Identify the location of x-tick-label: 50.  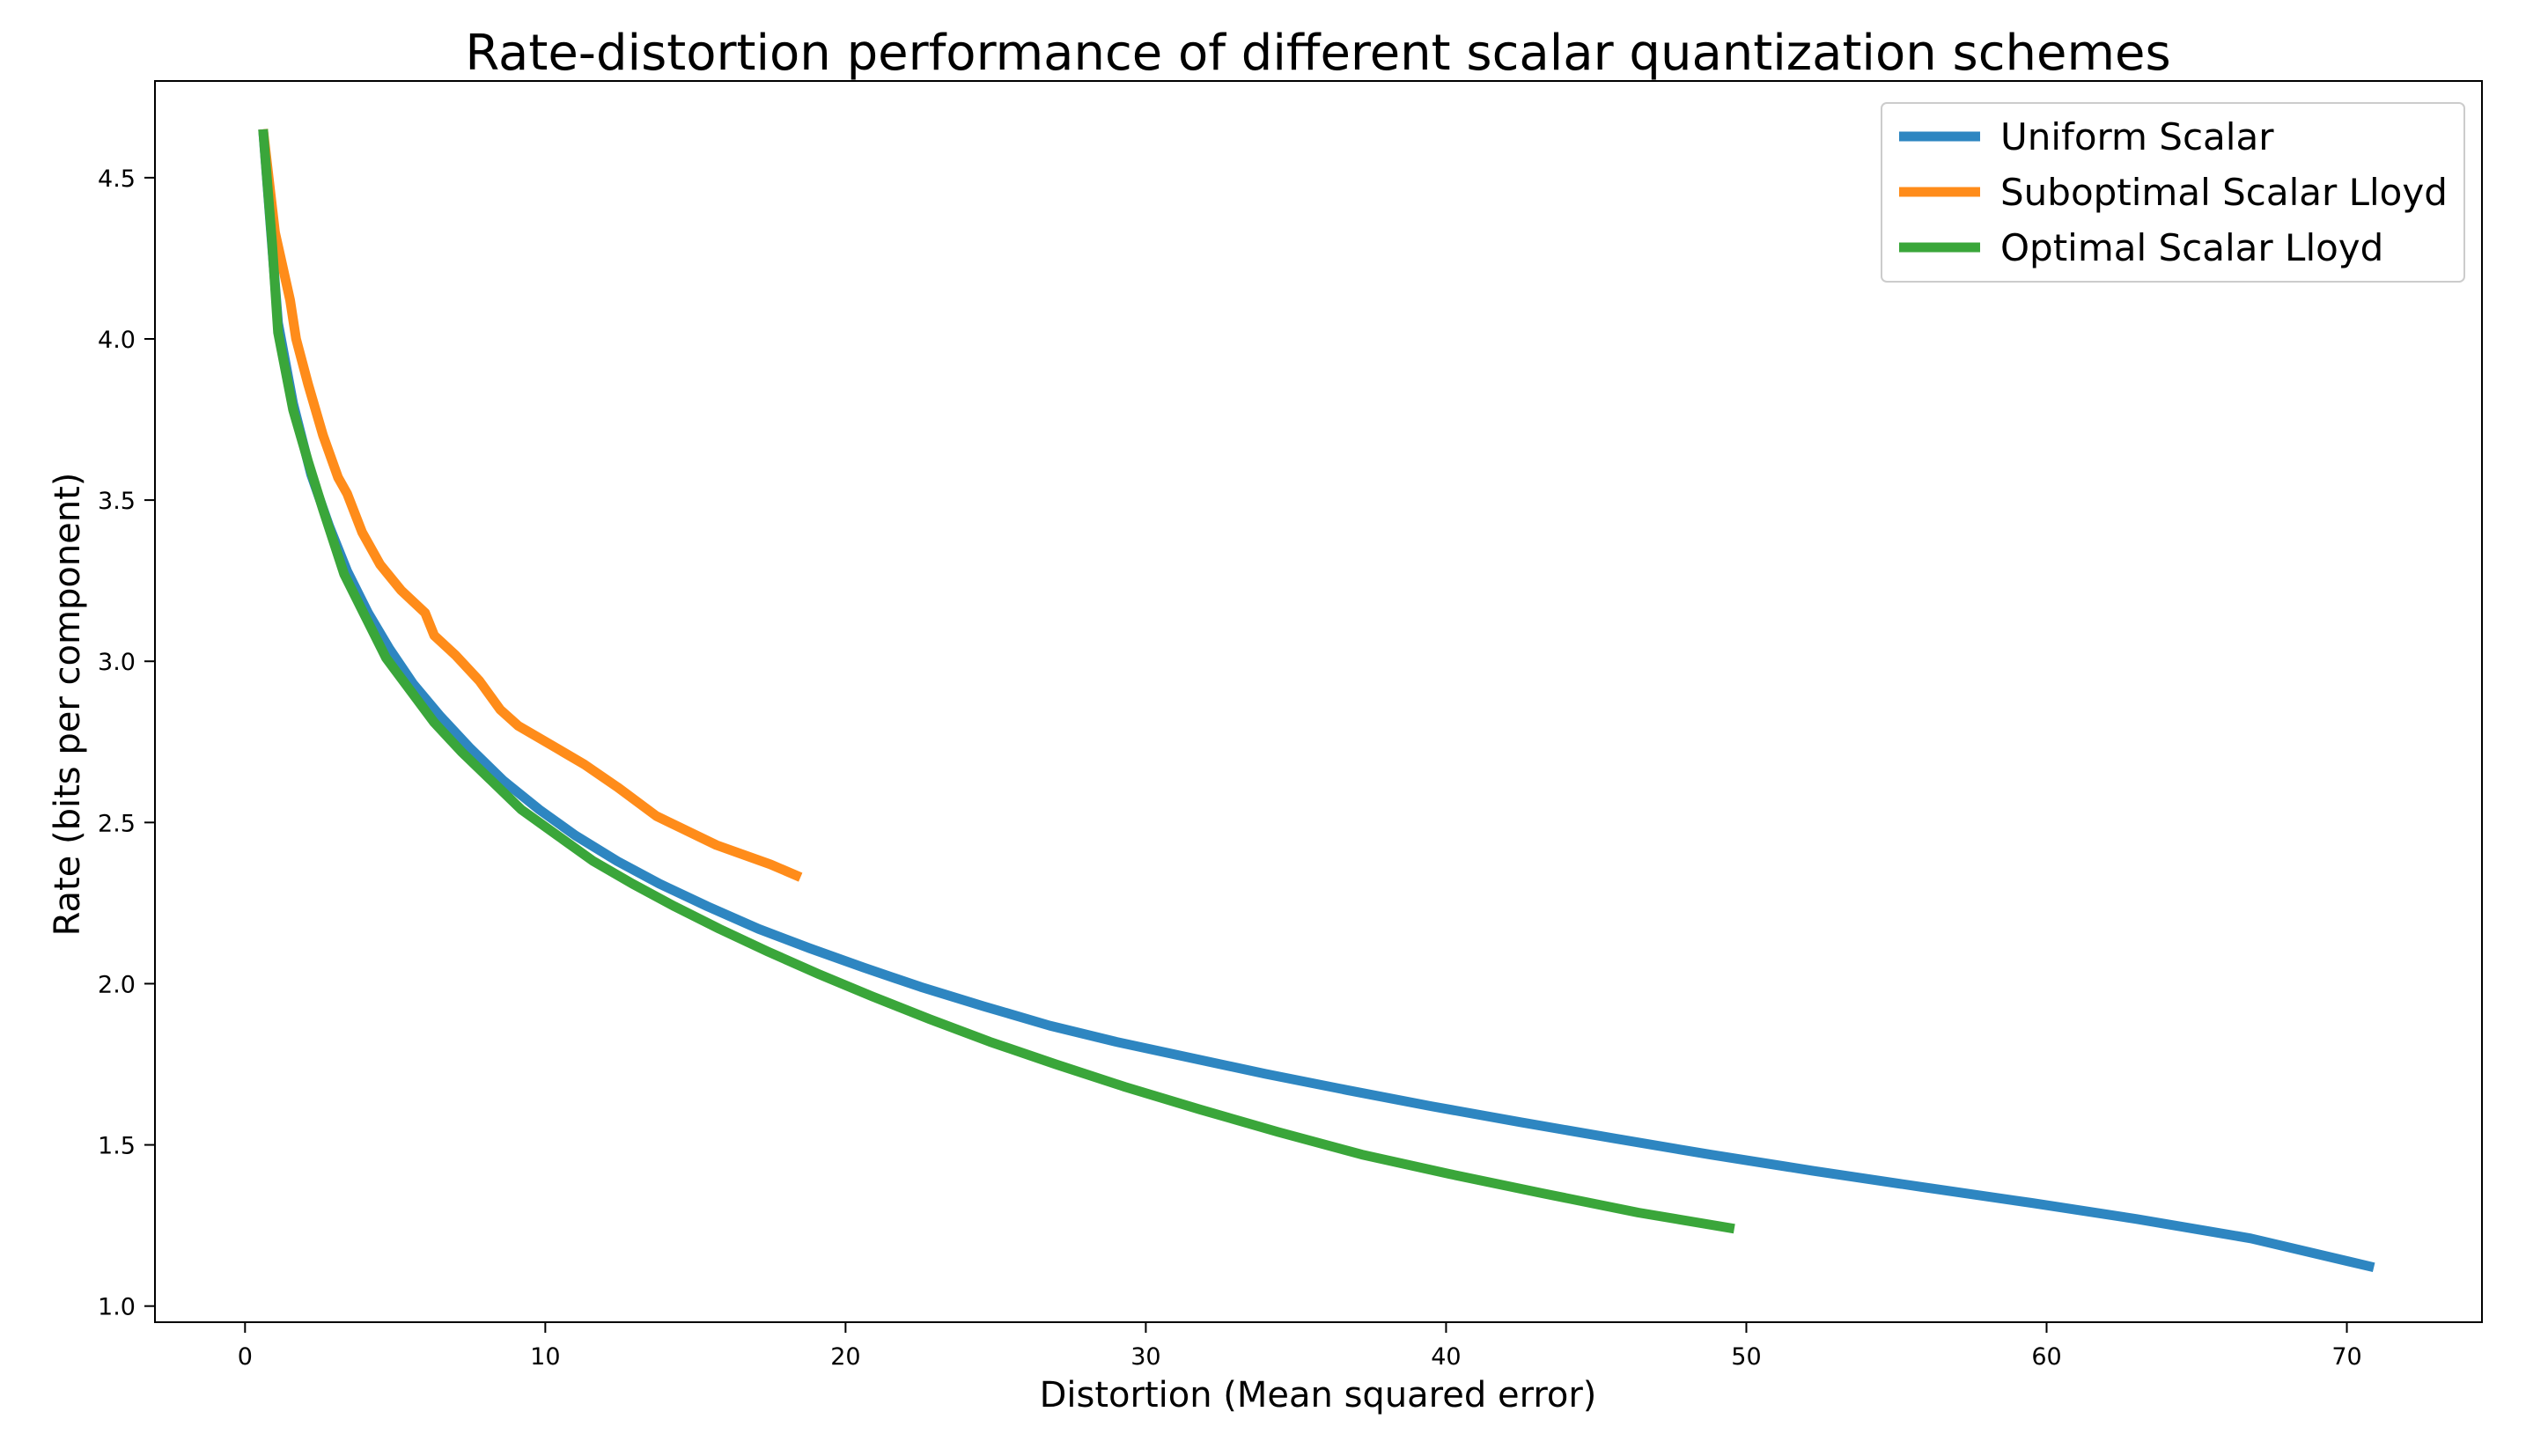
(1746, 1357).